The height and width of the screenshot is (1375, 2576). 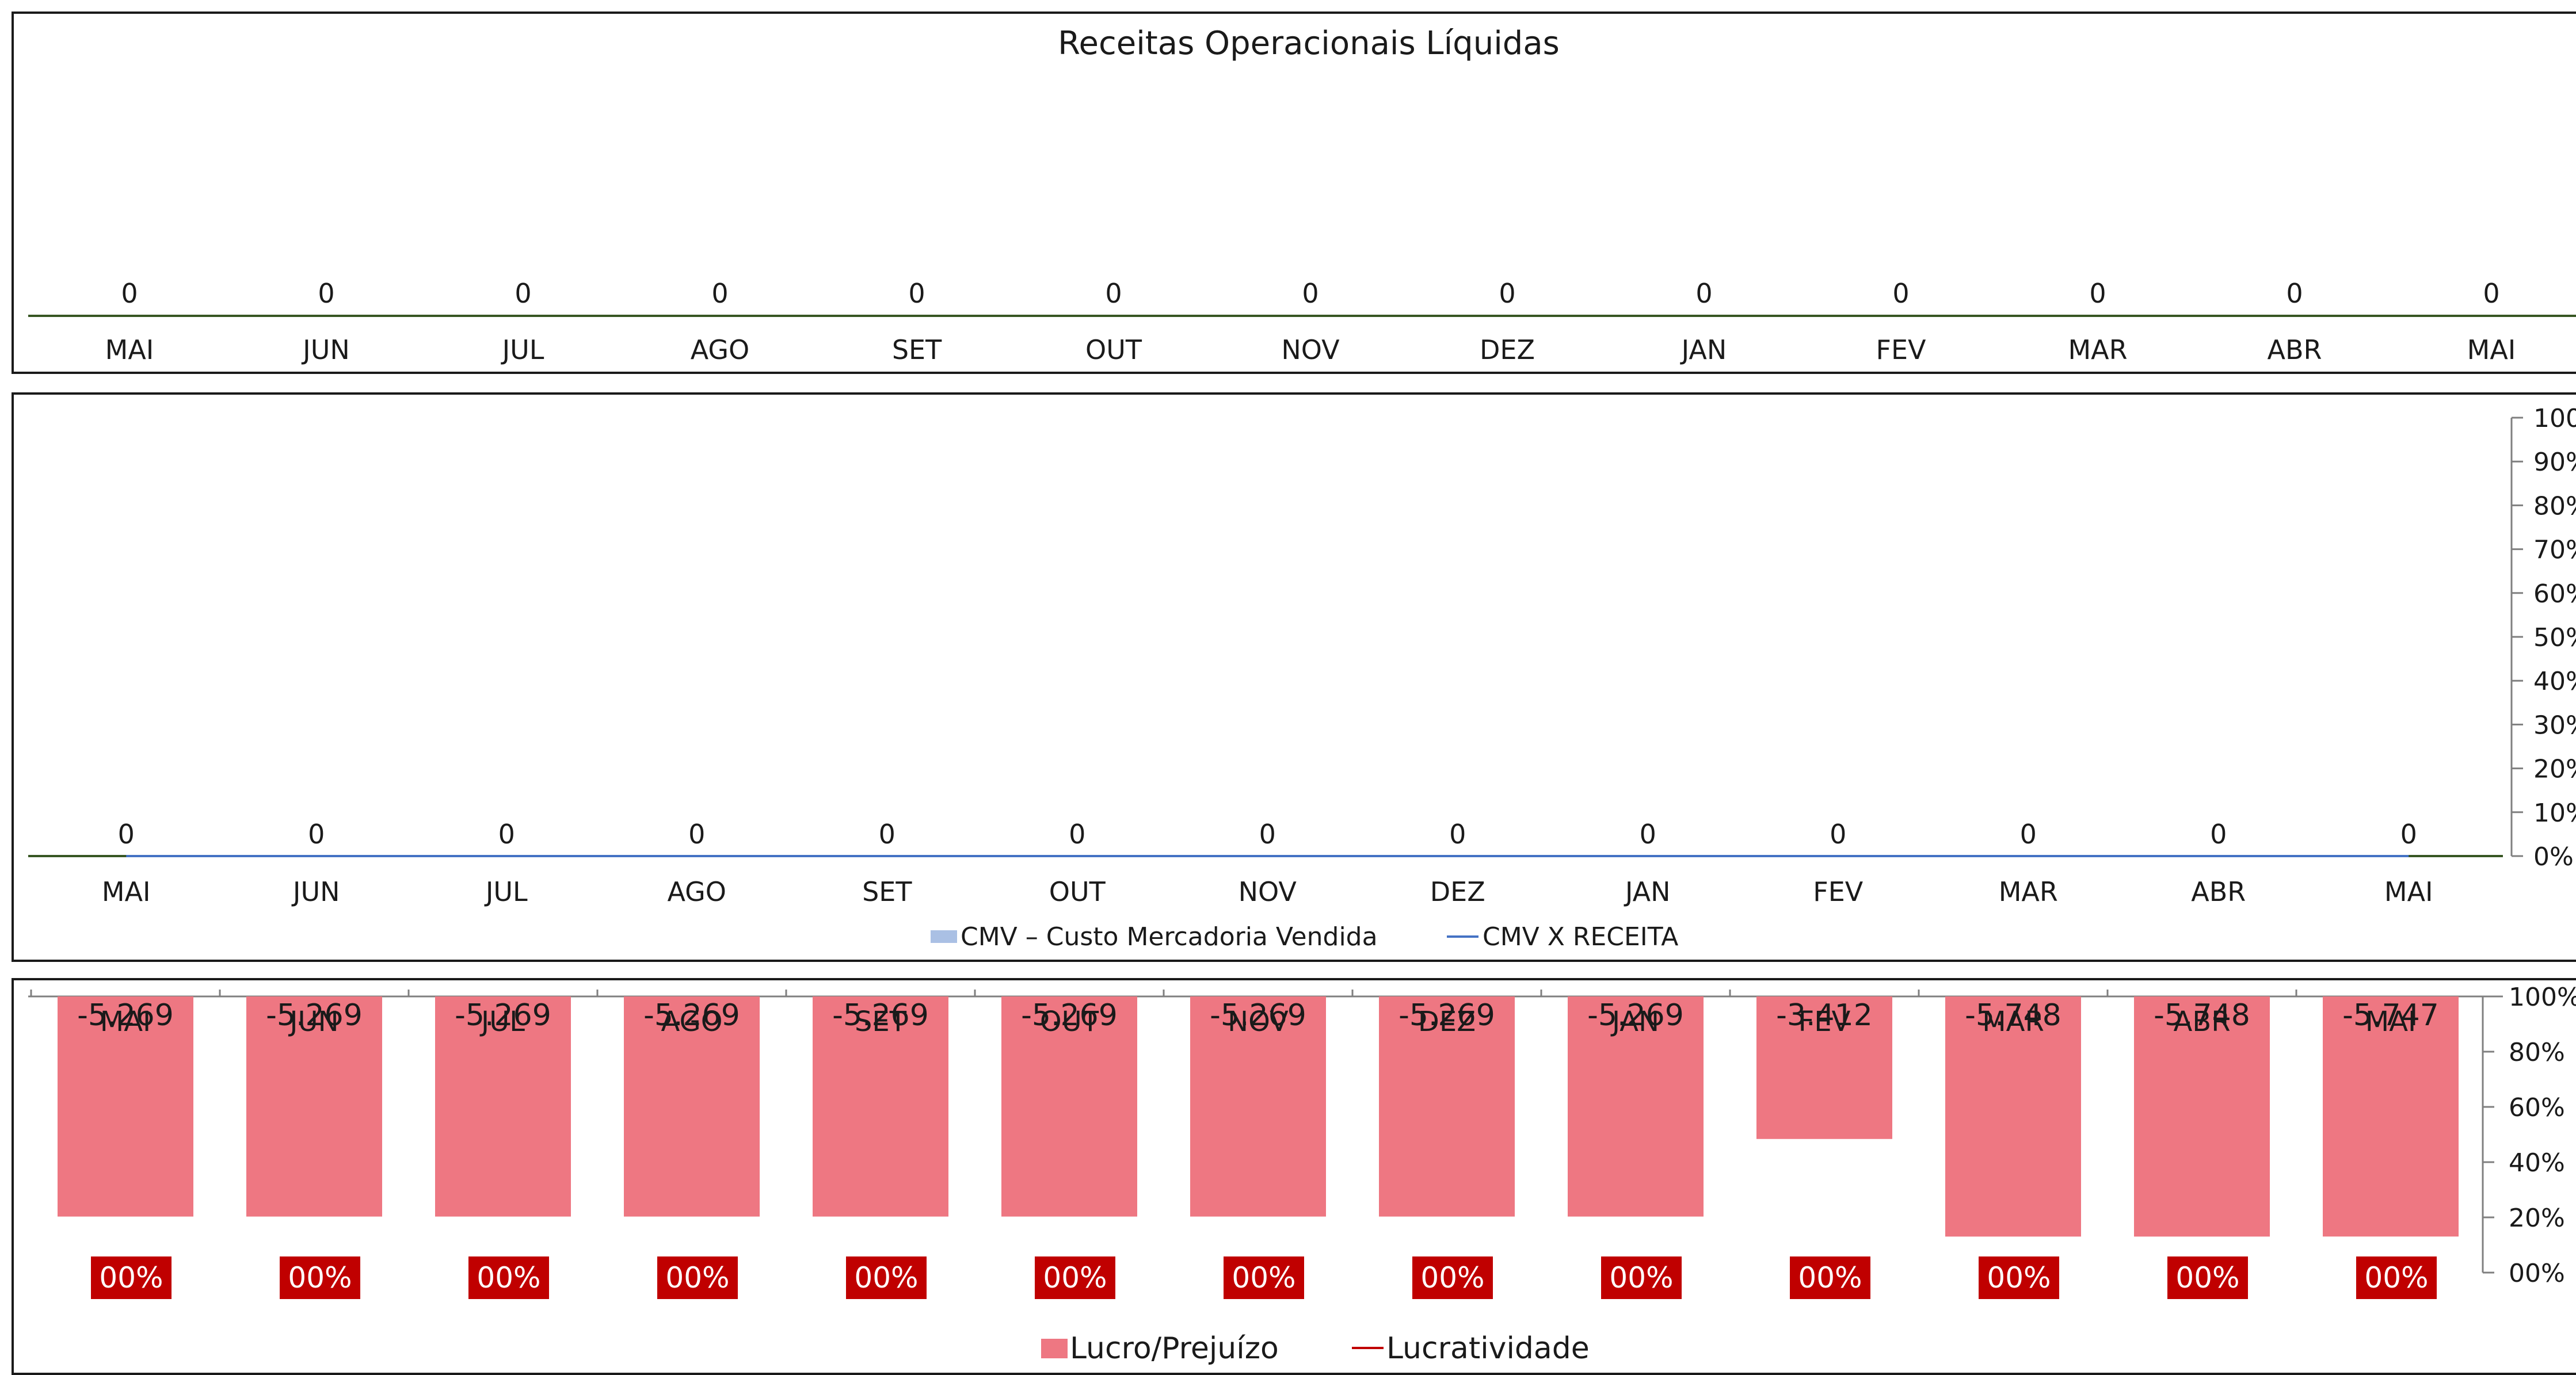 I want to click on legend-label-cmv-x-receita: CMV X RECEITA, so click(x=1580, y=937).